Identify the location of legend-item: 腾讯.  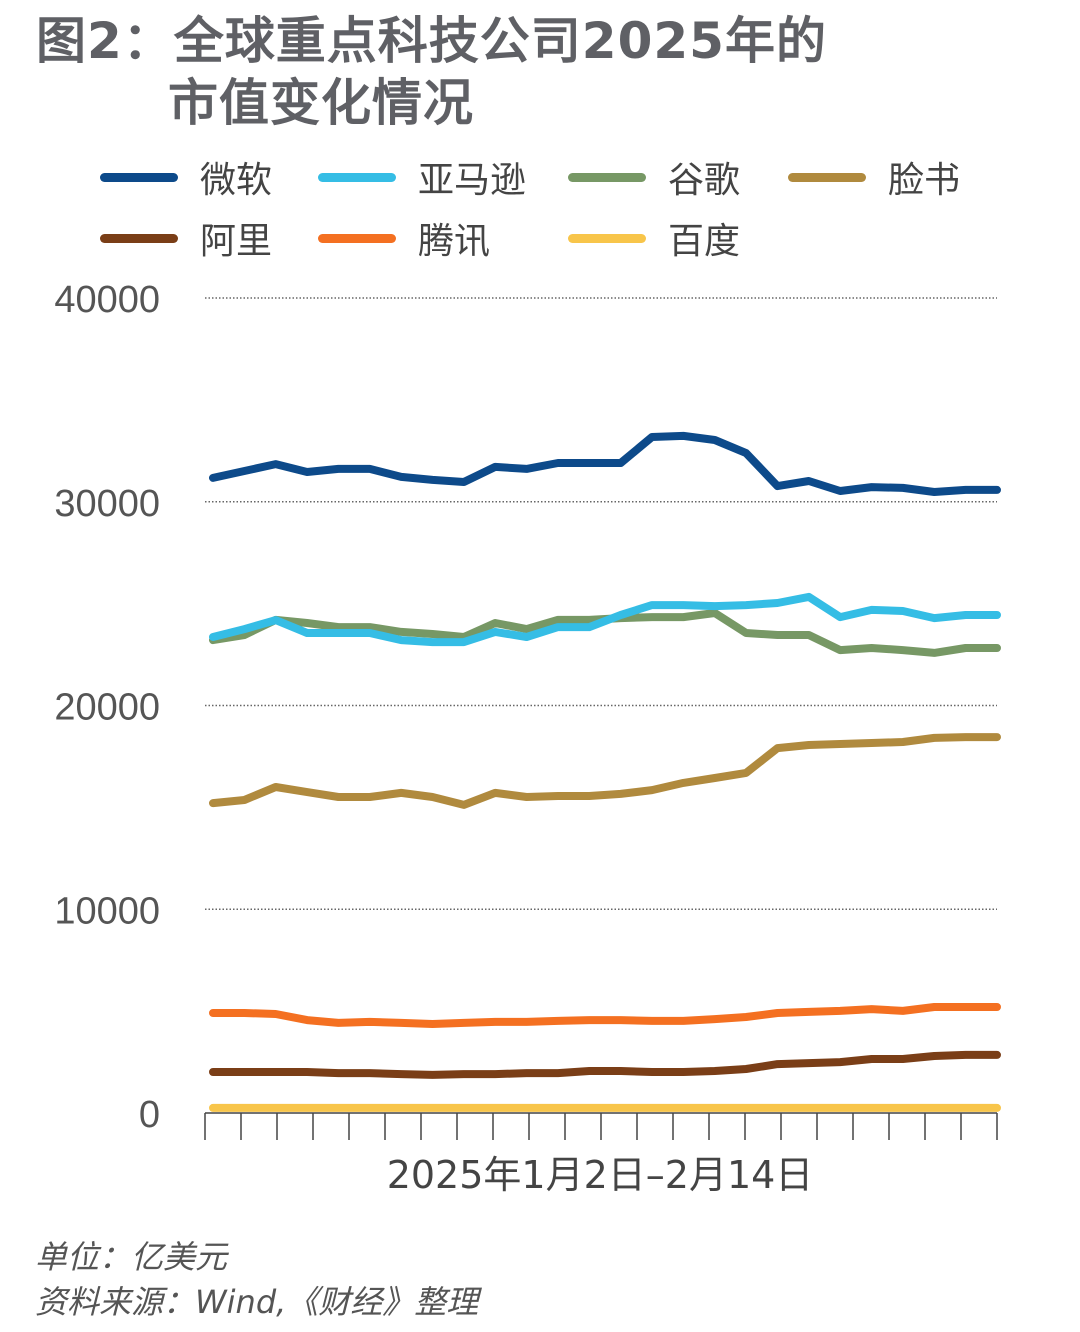
(404, 240).